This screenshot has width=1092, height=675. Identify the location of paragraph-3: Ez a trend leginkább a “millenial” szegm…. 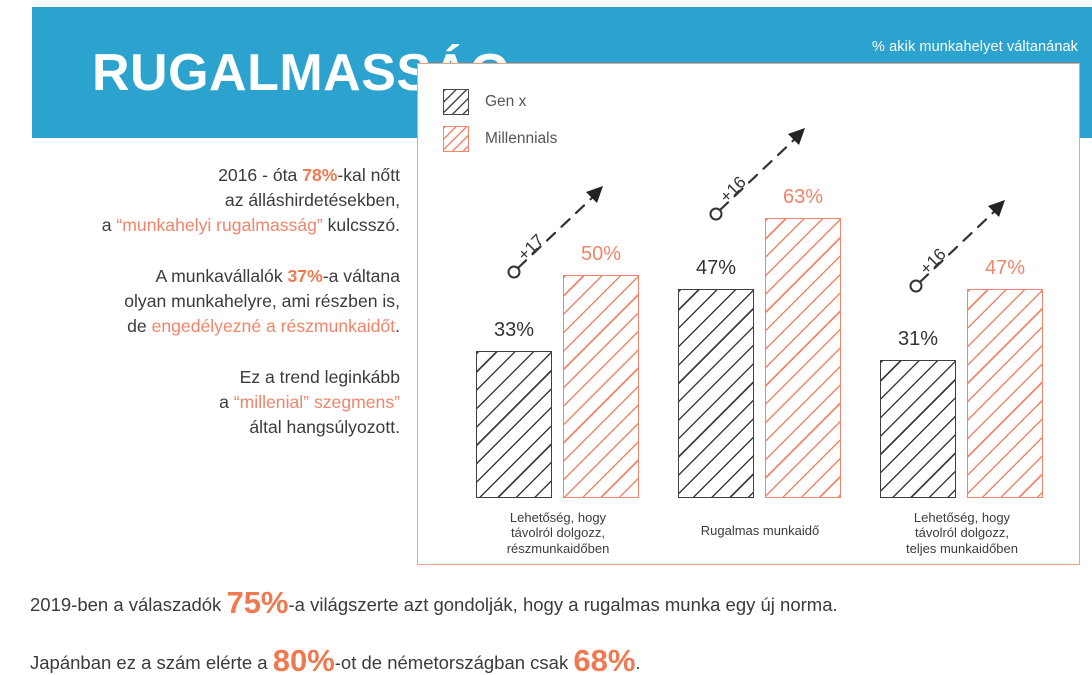
(211, 402).